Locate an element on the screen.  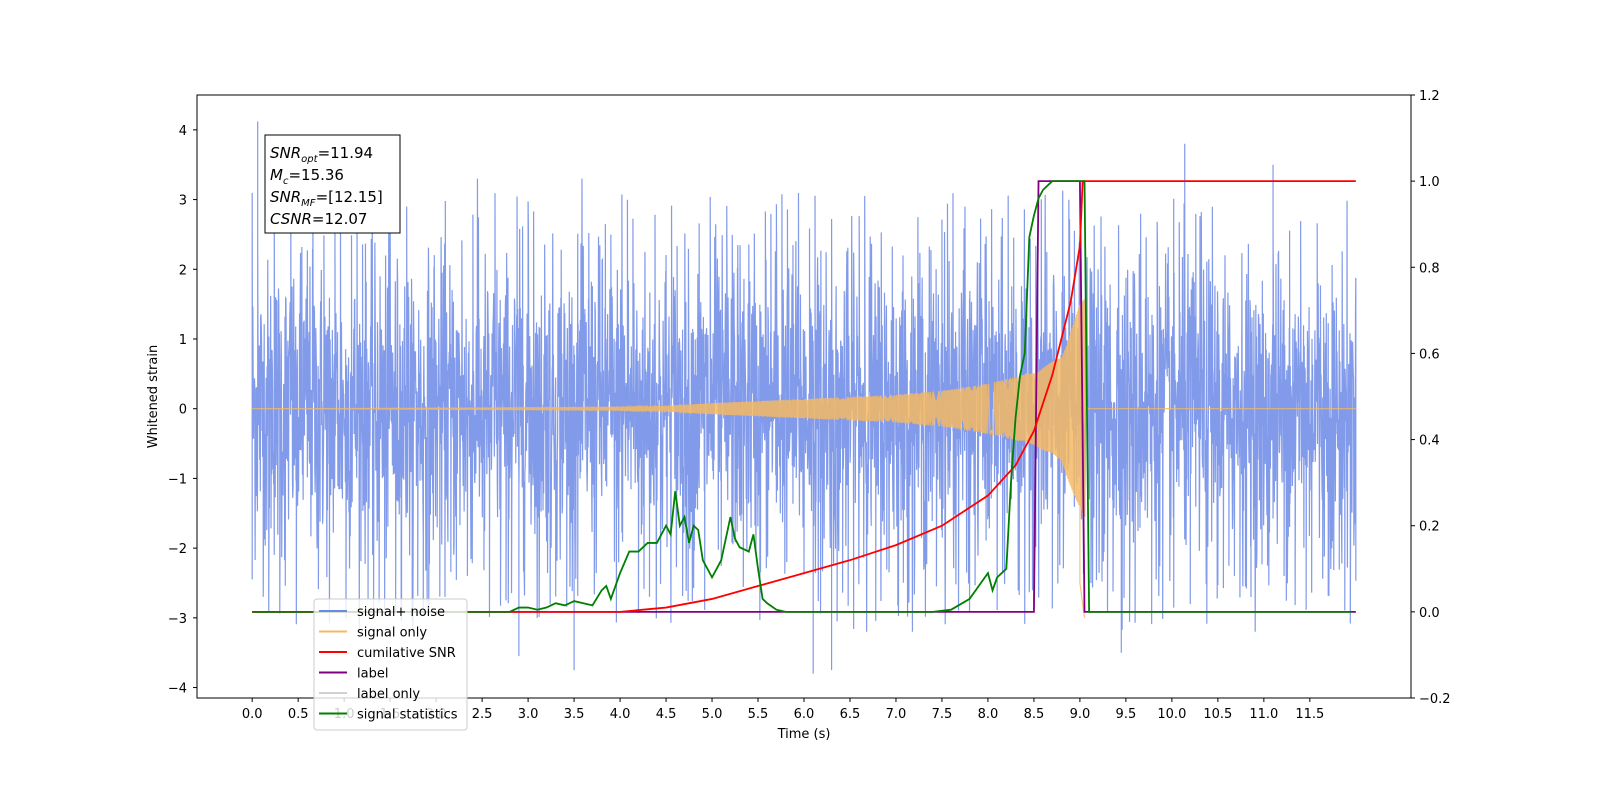
info-box-frame is located at coordinates (332, 184).